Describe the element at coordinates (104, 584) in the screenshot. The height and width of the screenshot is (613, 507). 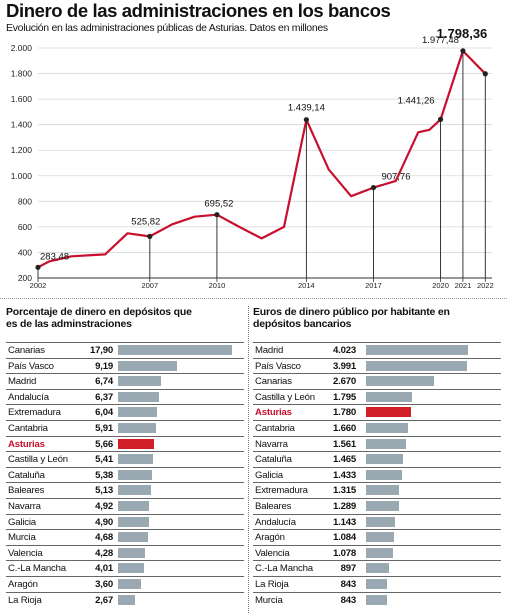
I see `region-value: 3,60` at that location.